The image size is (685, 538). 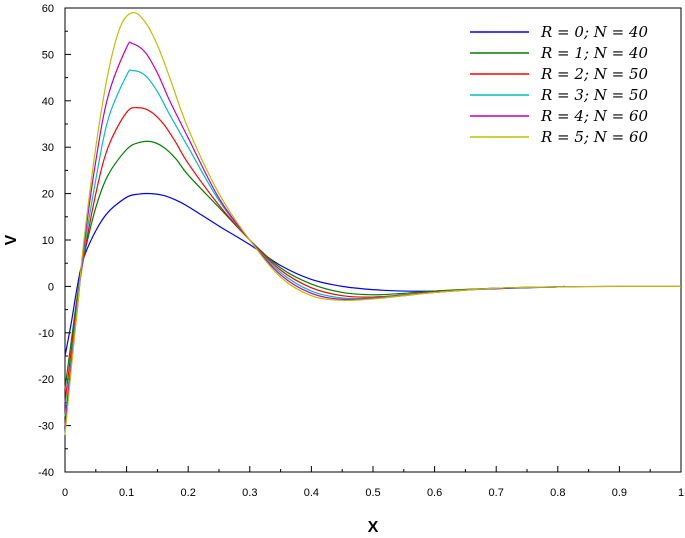 What do you see at coordinates (48, 195) in the screenshot?
I see `y-tick-label: 20` at bounding box center [48, 195].